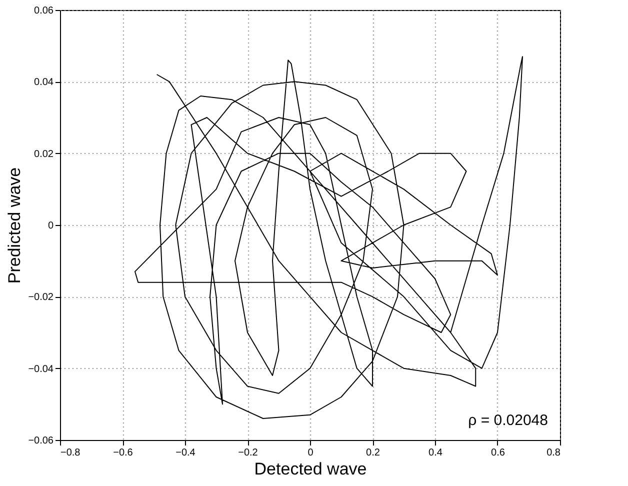  Describe the element at coordinates (310, 469) in the screenshot. I see `x-axis-title: Detected wave` at that location.